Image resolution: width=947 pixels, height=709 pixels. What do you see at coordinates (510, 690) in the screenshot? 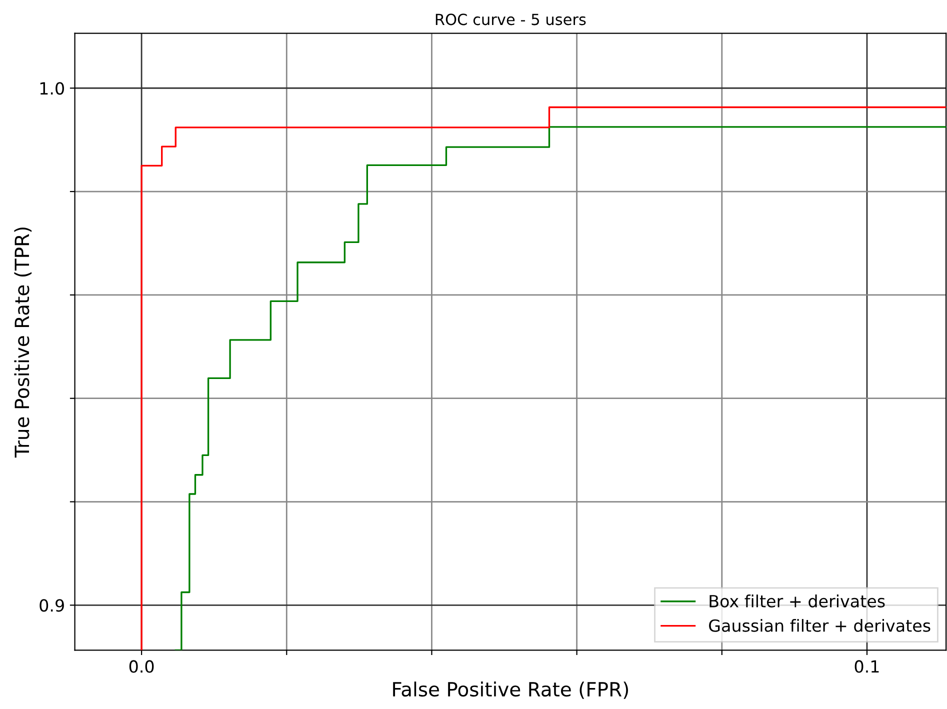
I see `x-axis-title: False Positive Rate (FPR)` at bounding box center [510, 690].